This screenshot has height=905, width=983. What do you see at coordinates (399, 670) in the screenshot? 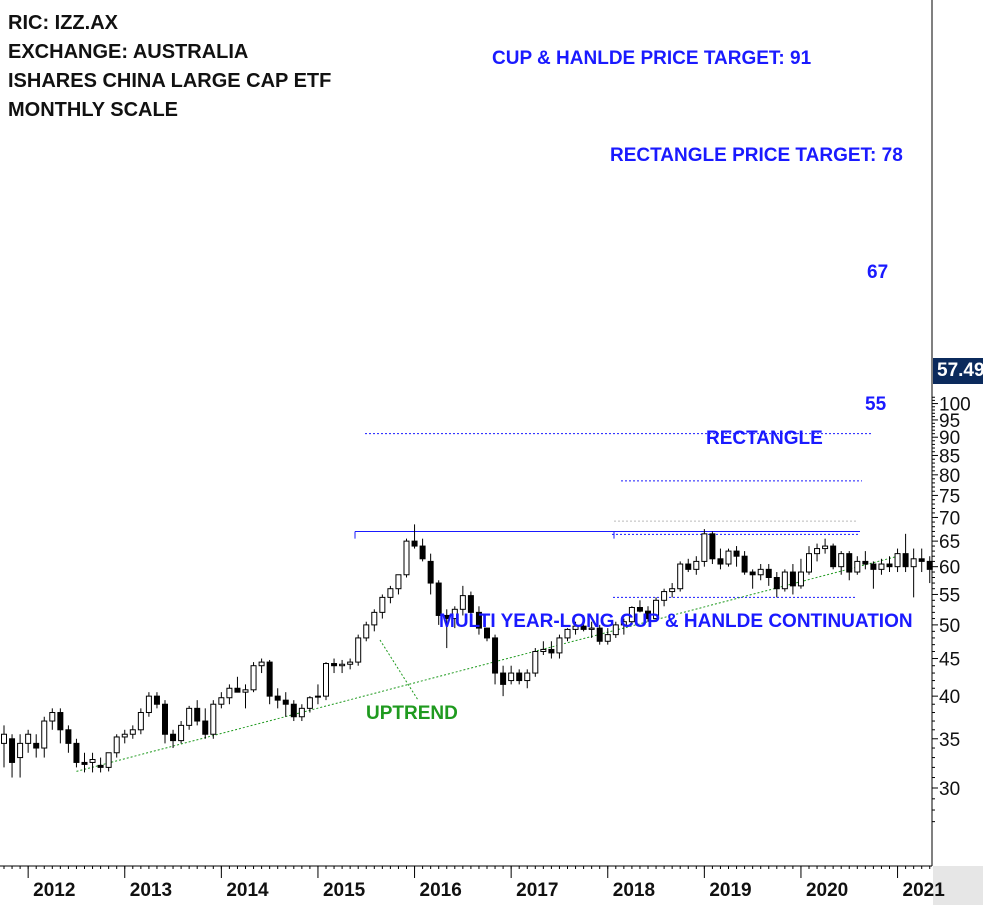
I see `uptrend-pointer` at bounding box center [399, 670].